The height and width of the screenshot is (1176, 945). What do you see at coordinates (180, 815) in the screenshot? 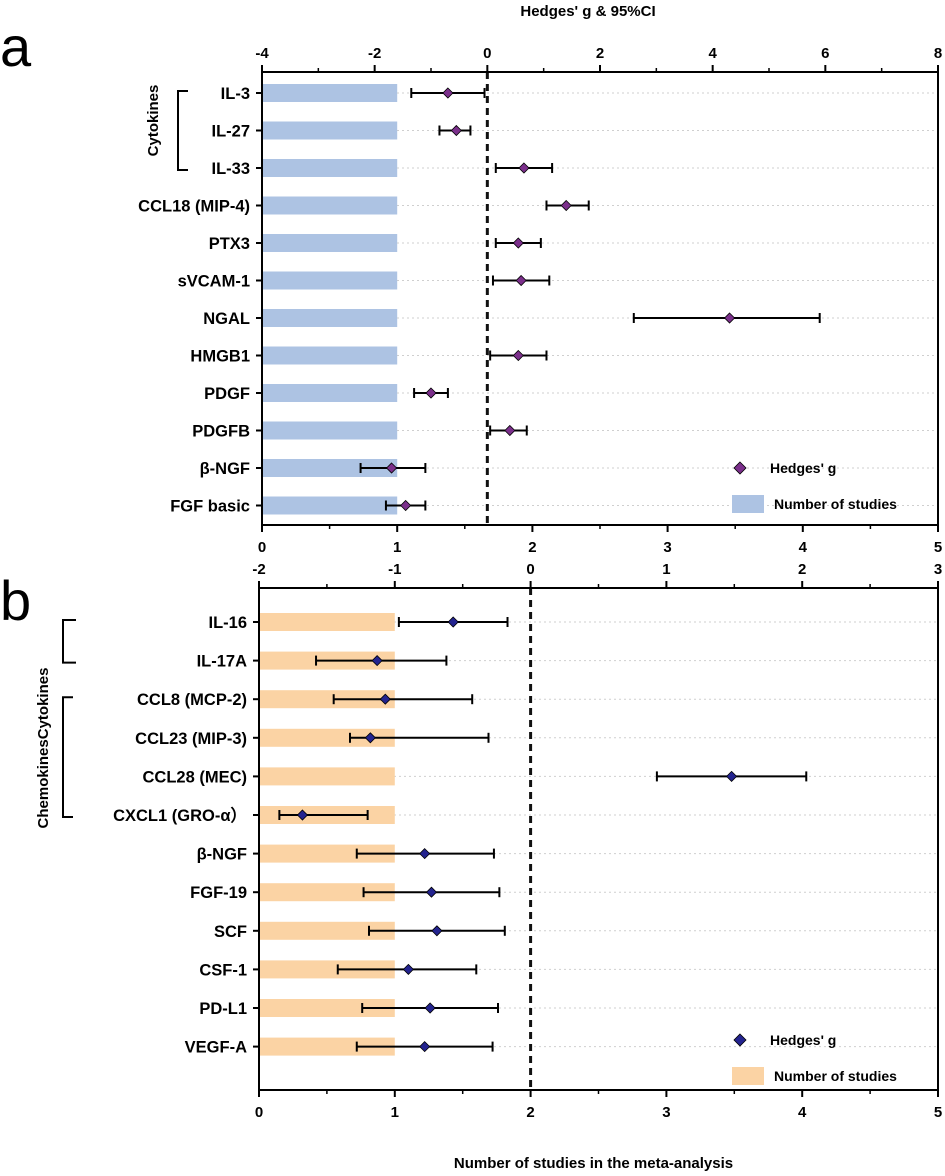
I see `category-label: CXCL1 (GRO-α）` at bounding box center [180, 815].